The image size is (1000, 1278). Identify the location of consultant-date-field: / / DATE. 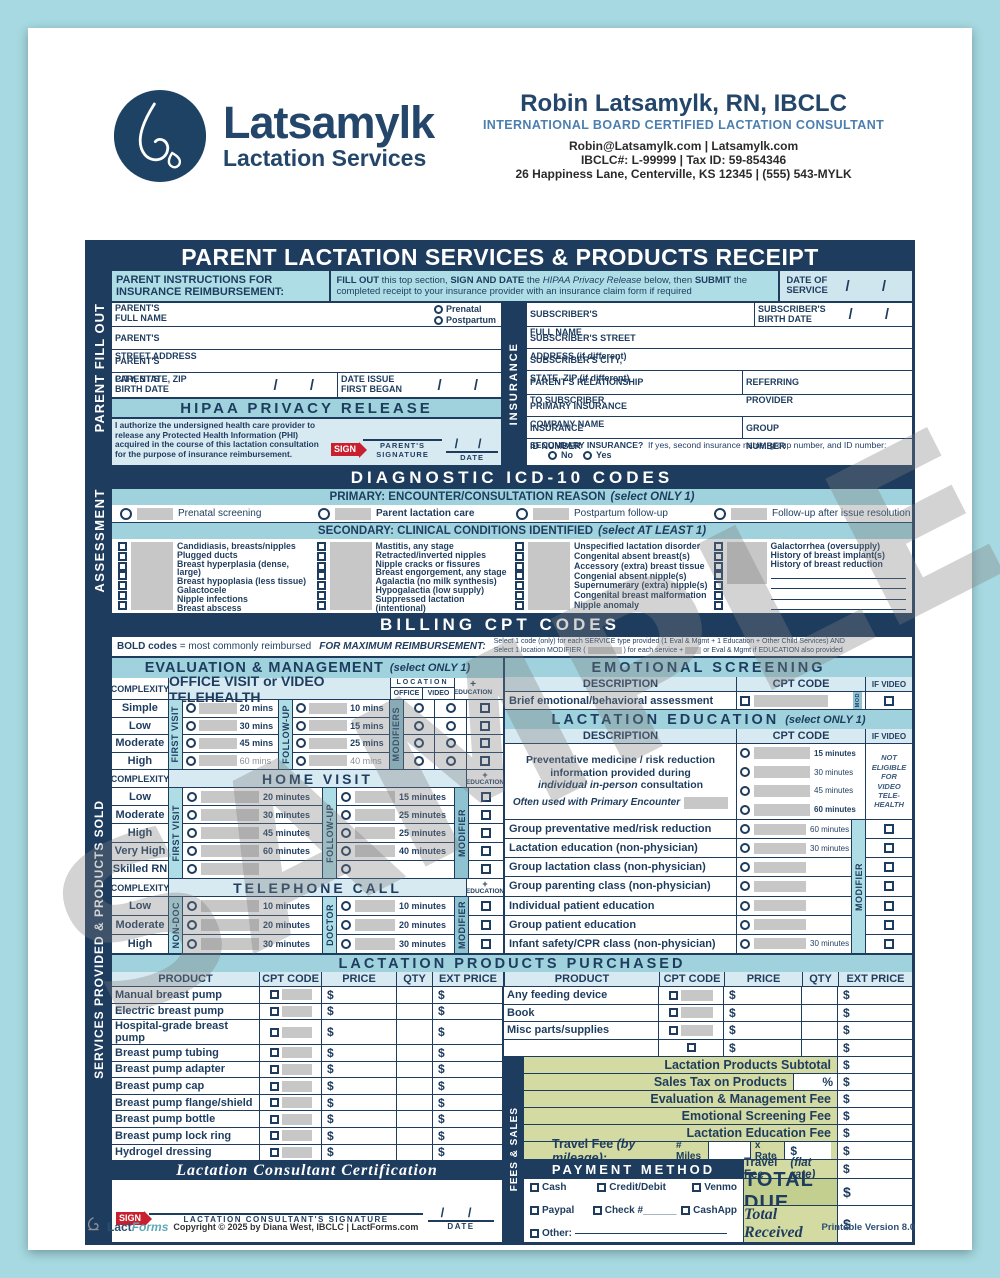
(461, 1218).